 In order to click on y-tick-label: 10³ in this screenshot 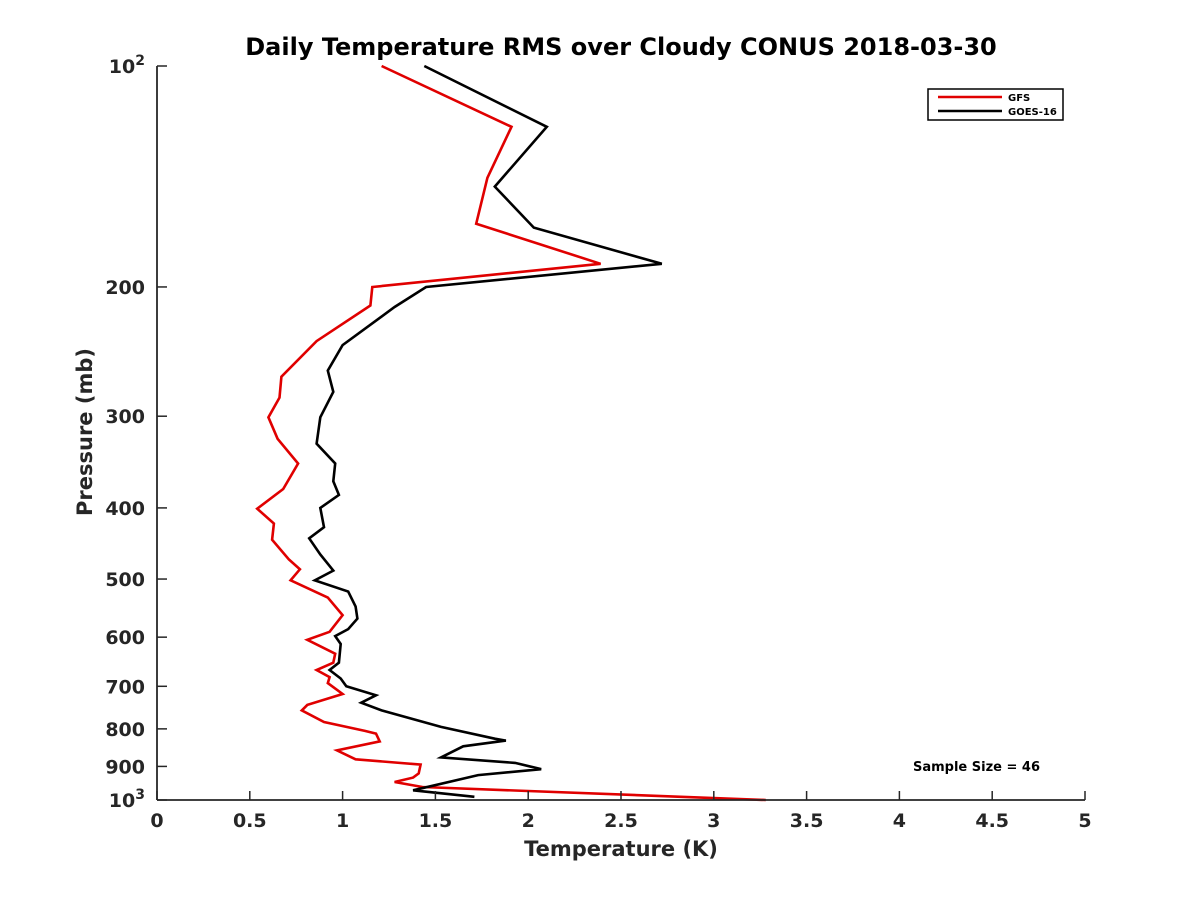, I will do `click(127, 799)`.